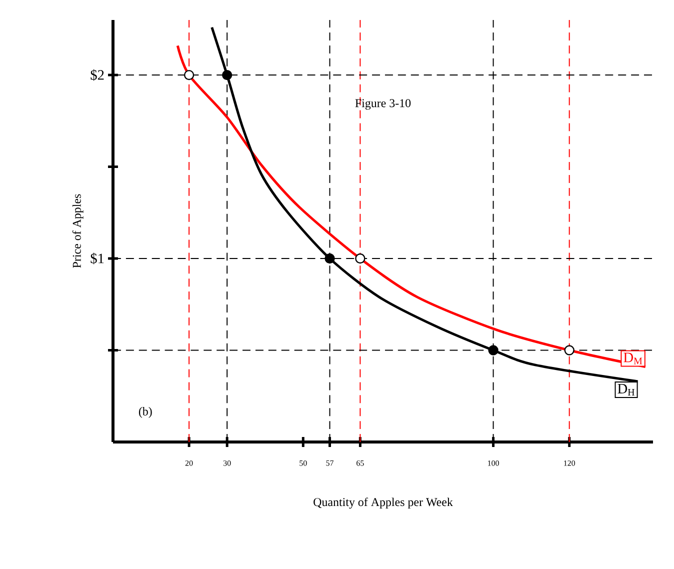 The height and width of the screenshot is (569, 674). I want to click on x-axis-title: Quantity of Apples per Week, so click(383, 503).